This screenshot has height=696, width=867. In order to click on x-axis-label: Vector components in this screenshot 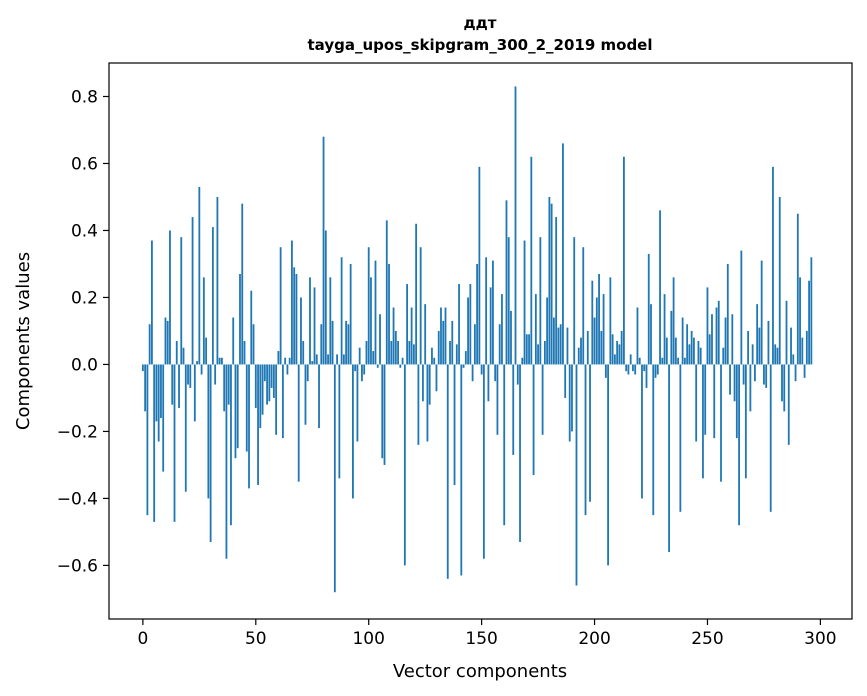, I will do `click(480, 671)`.